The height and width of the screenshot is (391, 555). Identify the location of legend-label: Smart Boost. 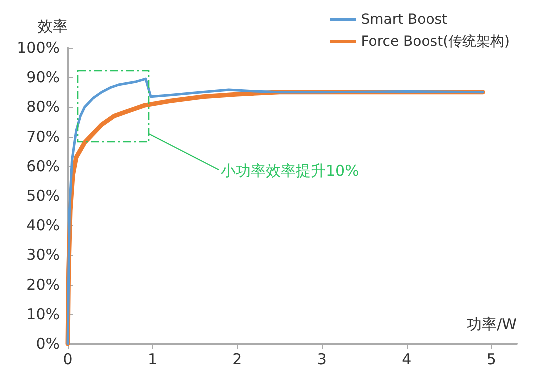
(404, 20).